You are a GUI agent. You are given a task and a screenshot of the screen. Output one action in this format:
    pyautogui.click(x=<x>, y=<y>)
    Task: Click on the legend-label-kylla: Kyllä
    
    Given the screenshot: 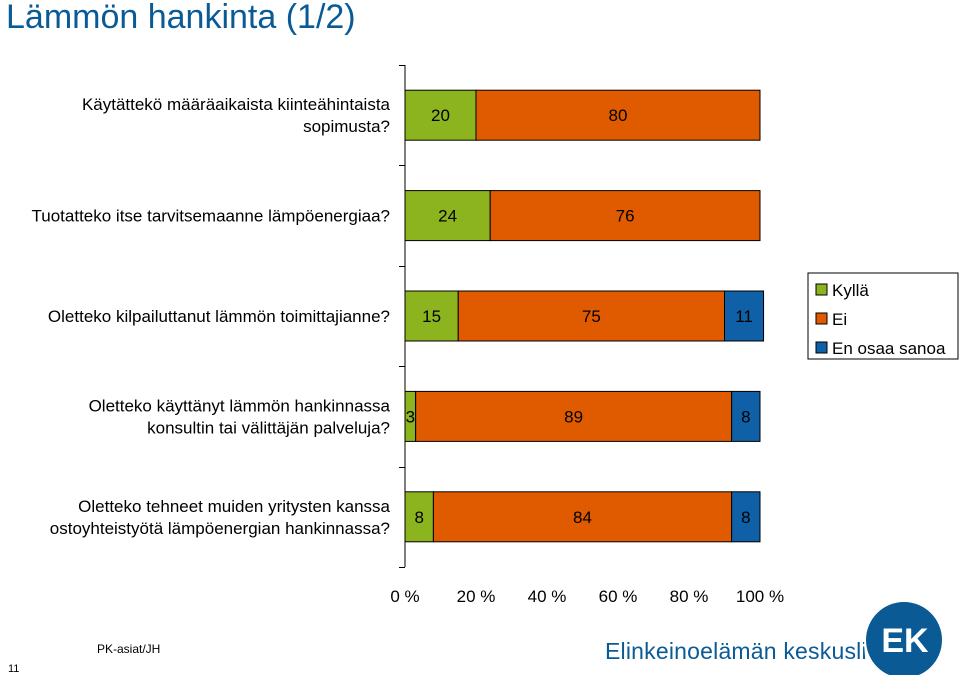 What is the action you would take?
    pyautogui.click(x=850, y=290)
    